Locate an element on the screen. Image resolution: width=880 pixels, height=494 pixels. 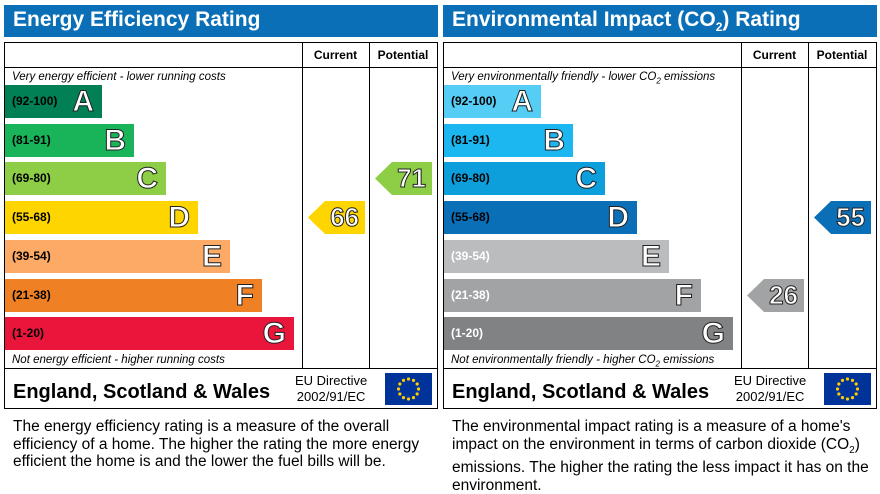
environmental-title: Environmental Impact (CO2) Rating is located at coordinates (626, 21).